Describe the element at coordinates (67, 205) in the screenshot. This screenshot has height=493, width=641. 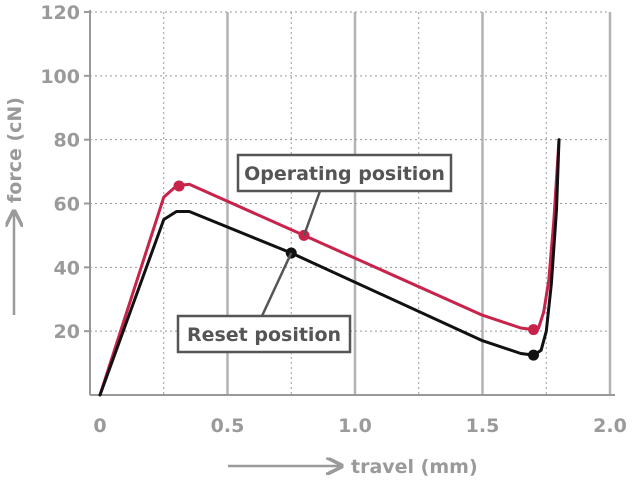
I see `y-tick-label-2: 60` at that location.